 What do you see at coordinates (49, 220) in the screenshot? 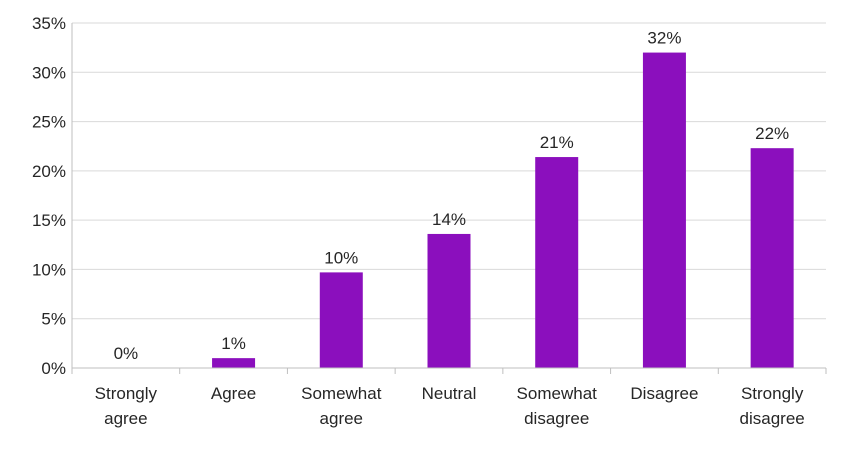
I see `y-tick-label: 15%` at bounding box center [49, 220].